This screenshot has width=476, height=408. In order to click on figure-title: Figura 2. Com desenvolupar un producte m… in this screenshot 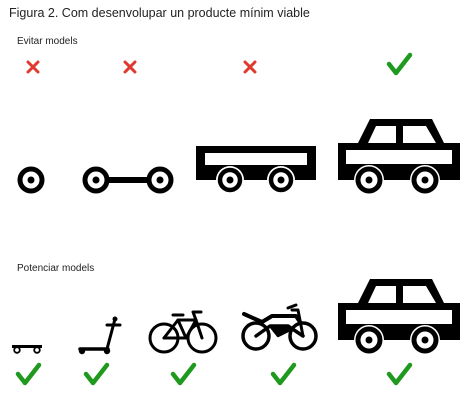, I will do `click(159, 13)`.